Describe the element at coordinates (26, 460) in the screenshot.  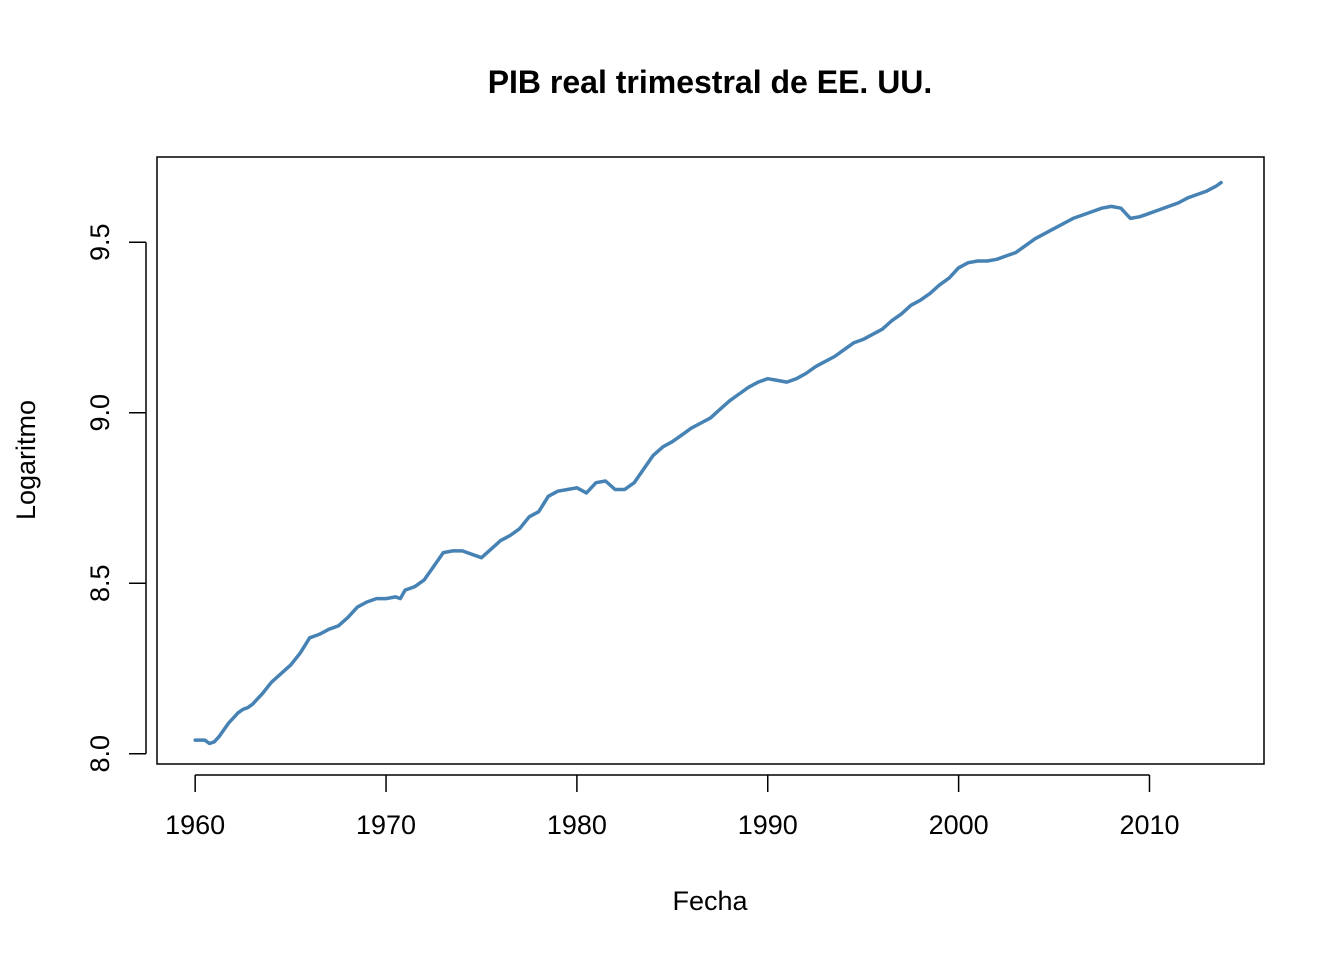
I see `y-axis-label: Logaritmo` at that location.